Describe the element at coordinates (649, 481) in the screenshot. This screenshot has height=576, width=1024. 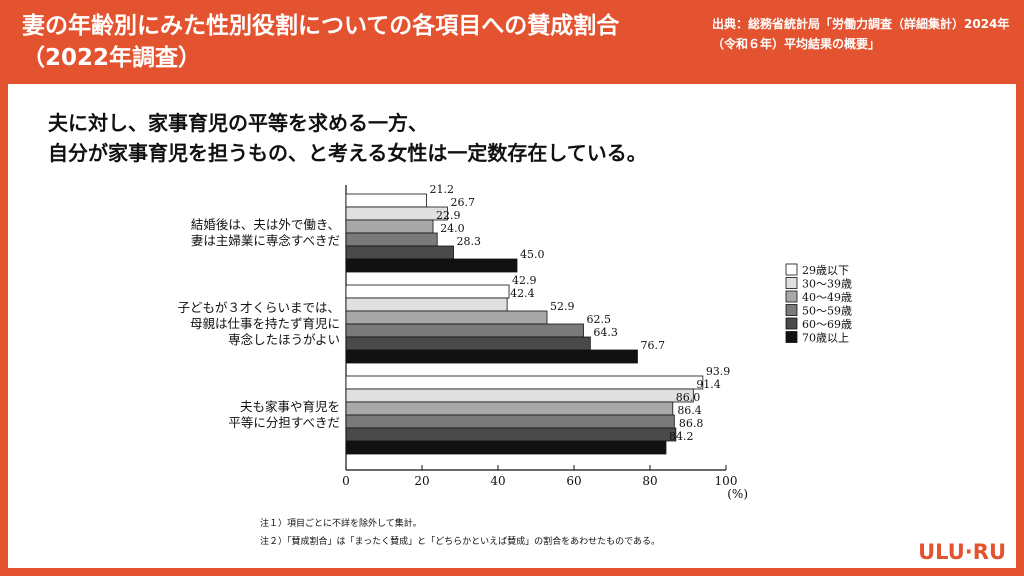
I see `x-tick-label: 80` at that location.